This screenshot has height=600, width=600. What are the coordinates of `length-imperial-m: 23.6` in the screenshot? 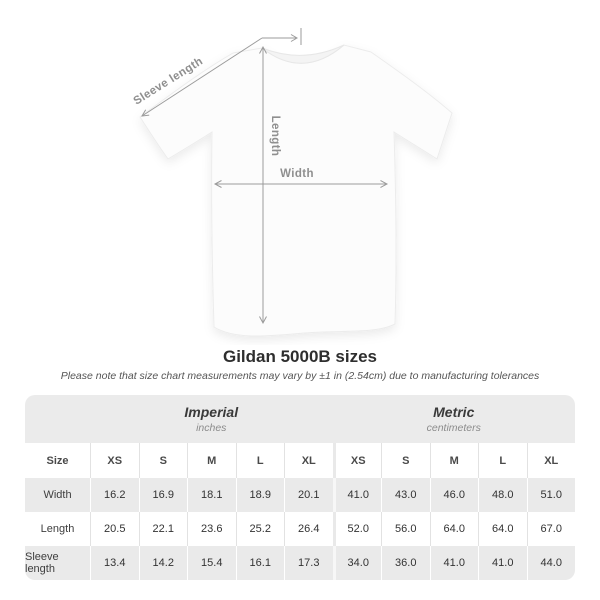 It's located at (211, 529).